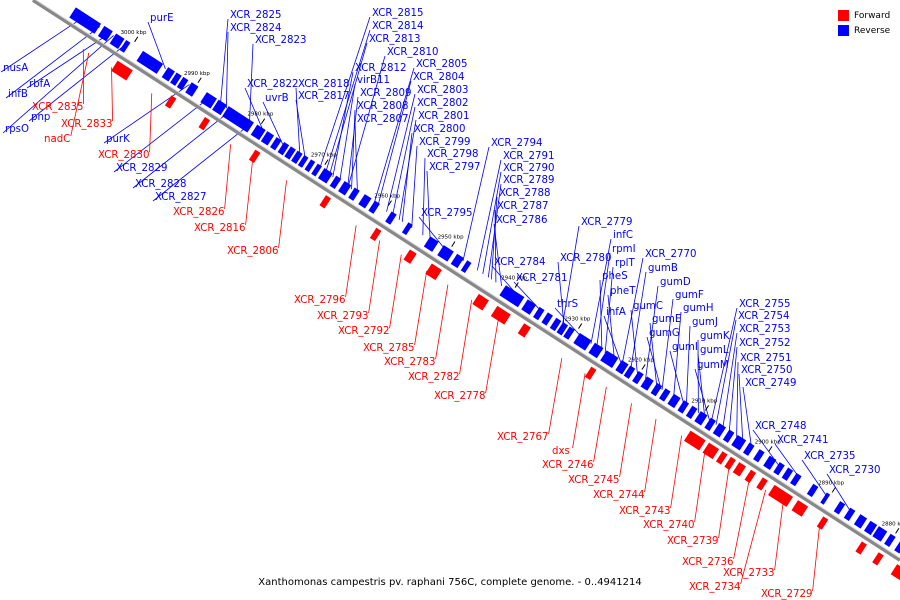 The image size is (900, 600). What do you see at coordinates (644, 511) in the screenshot?
I see `forward-gene-label: XCR_2743` at bounding box center [644, 511].